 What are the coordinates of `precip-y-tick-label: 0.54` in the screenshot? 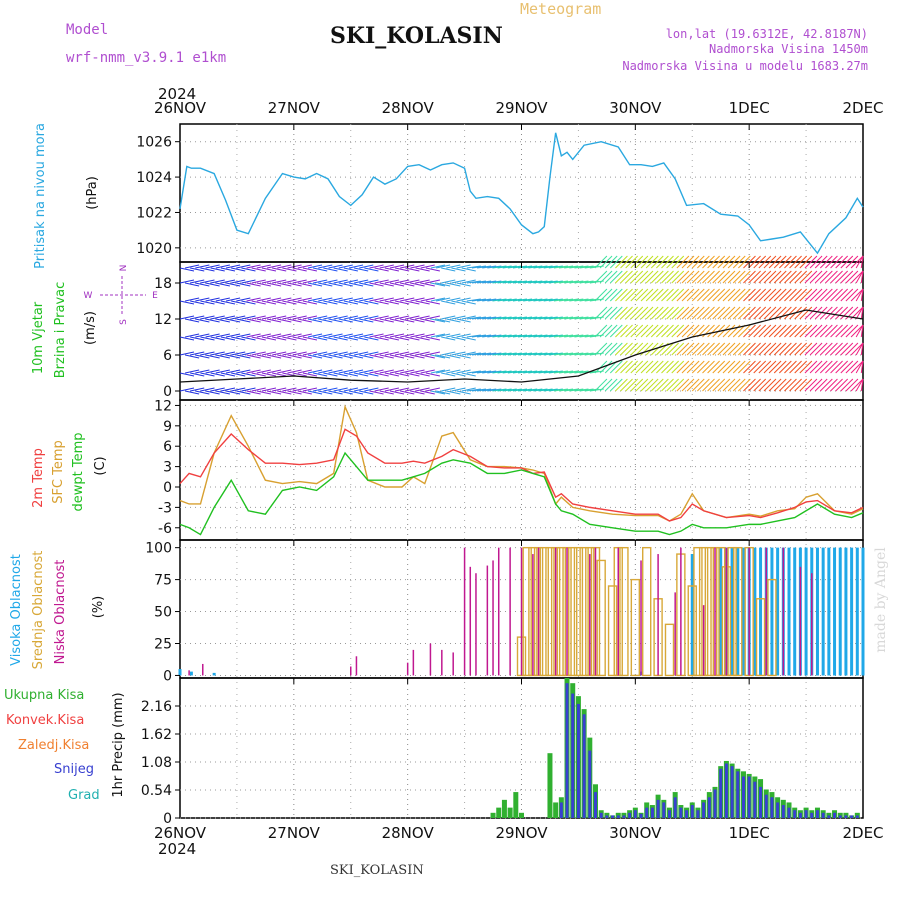 It's located at (156, 791).